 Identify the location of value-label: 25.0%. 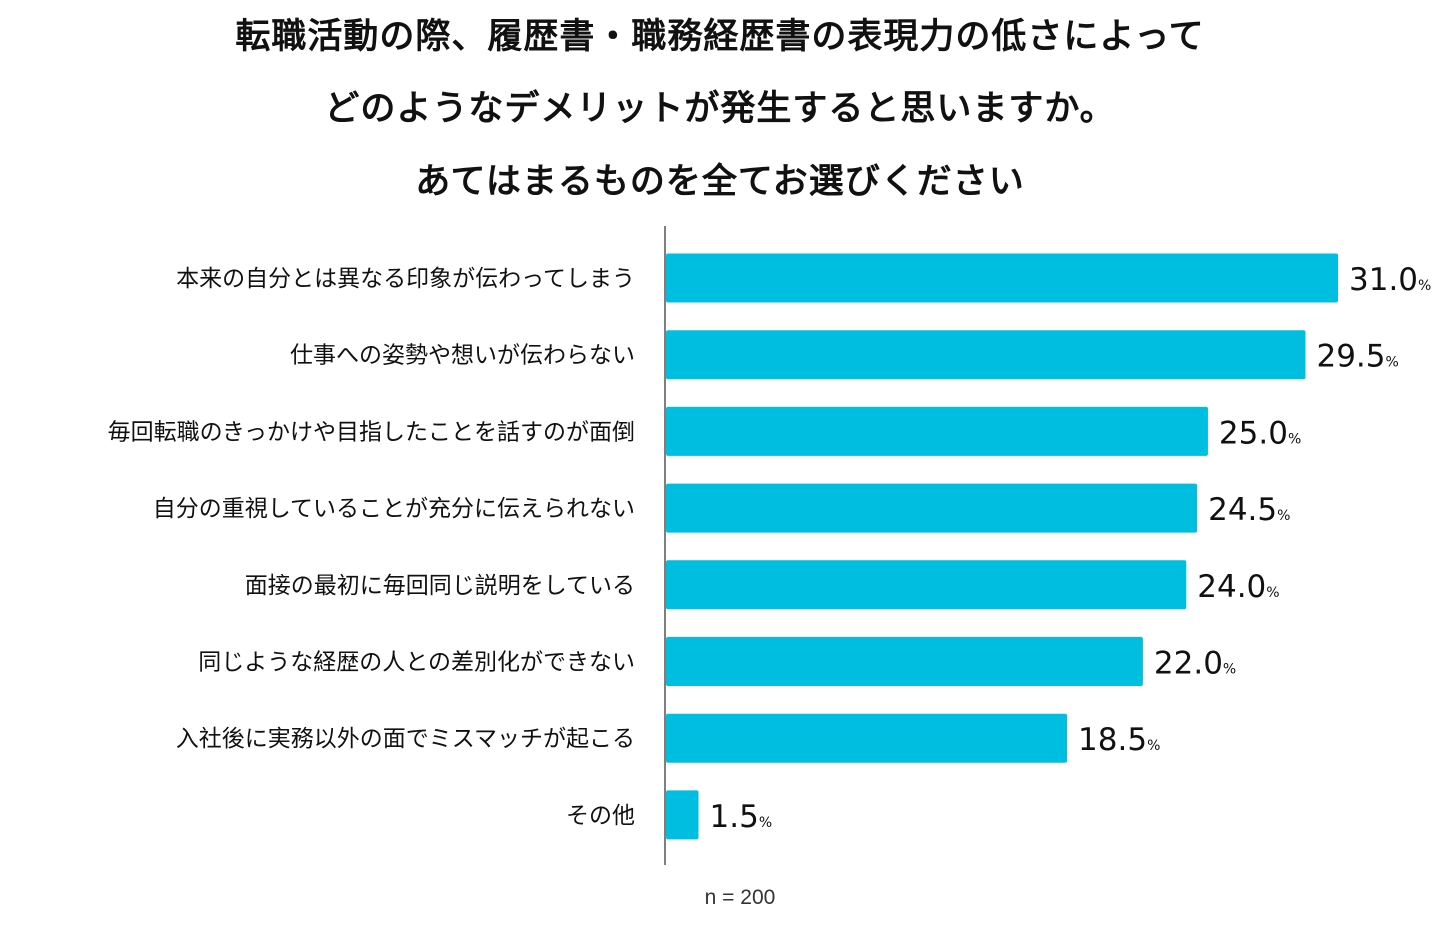
(1260, 433).